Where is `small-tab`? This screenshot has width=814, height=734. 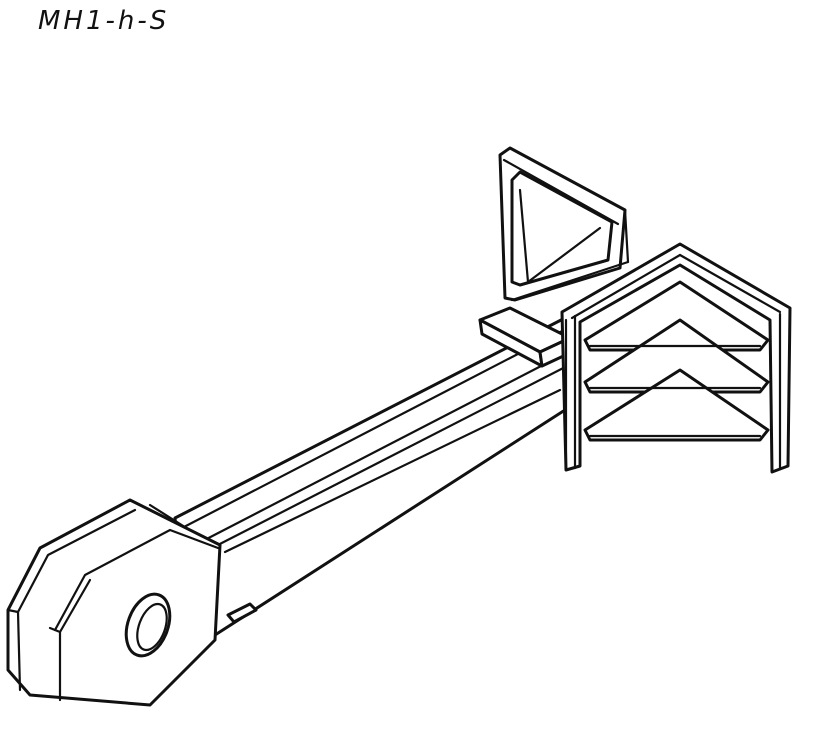 small-tab is located at coordinates (242, 613).